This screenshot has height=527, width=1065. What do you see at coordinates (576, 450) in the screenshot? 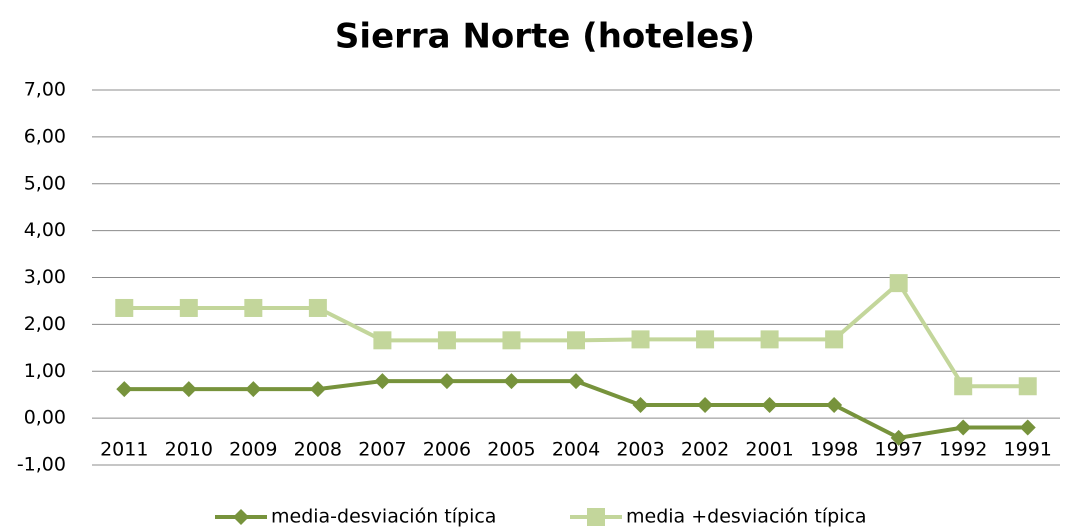
I see `x-tick-label: 2004` at bounding box center [576, 450].